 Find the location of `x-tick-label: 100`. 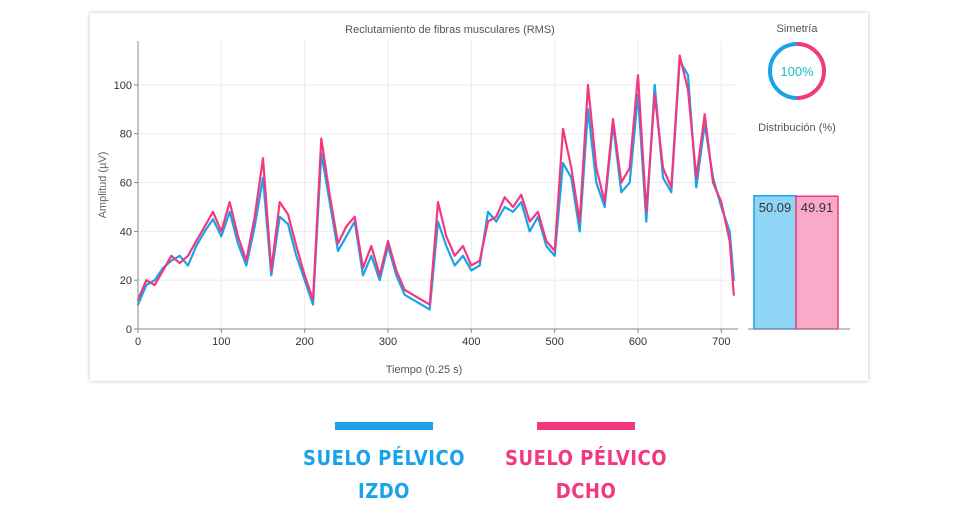

x-tick-label: 100 is located at coordinates (221, 342).